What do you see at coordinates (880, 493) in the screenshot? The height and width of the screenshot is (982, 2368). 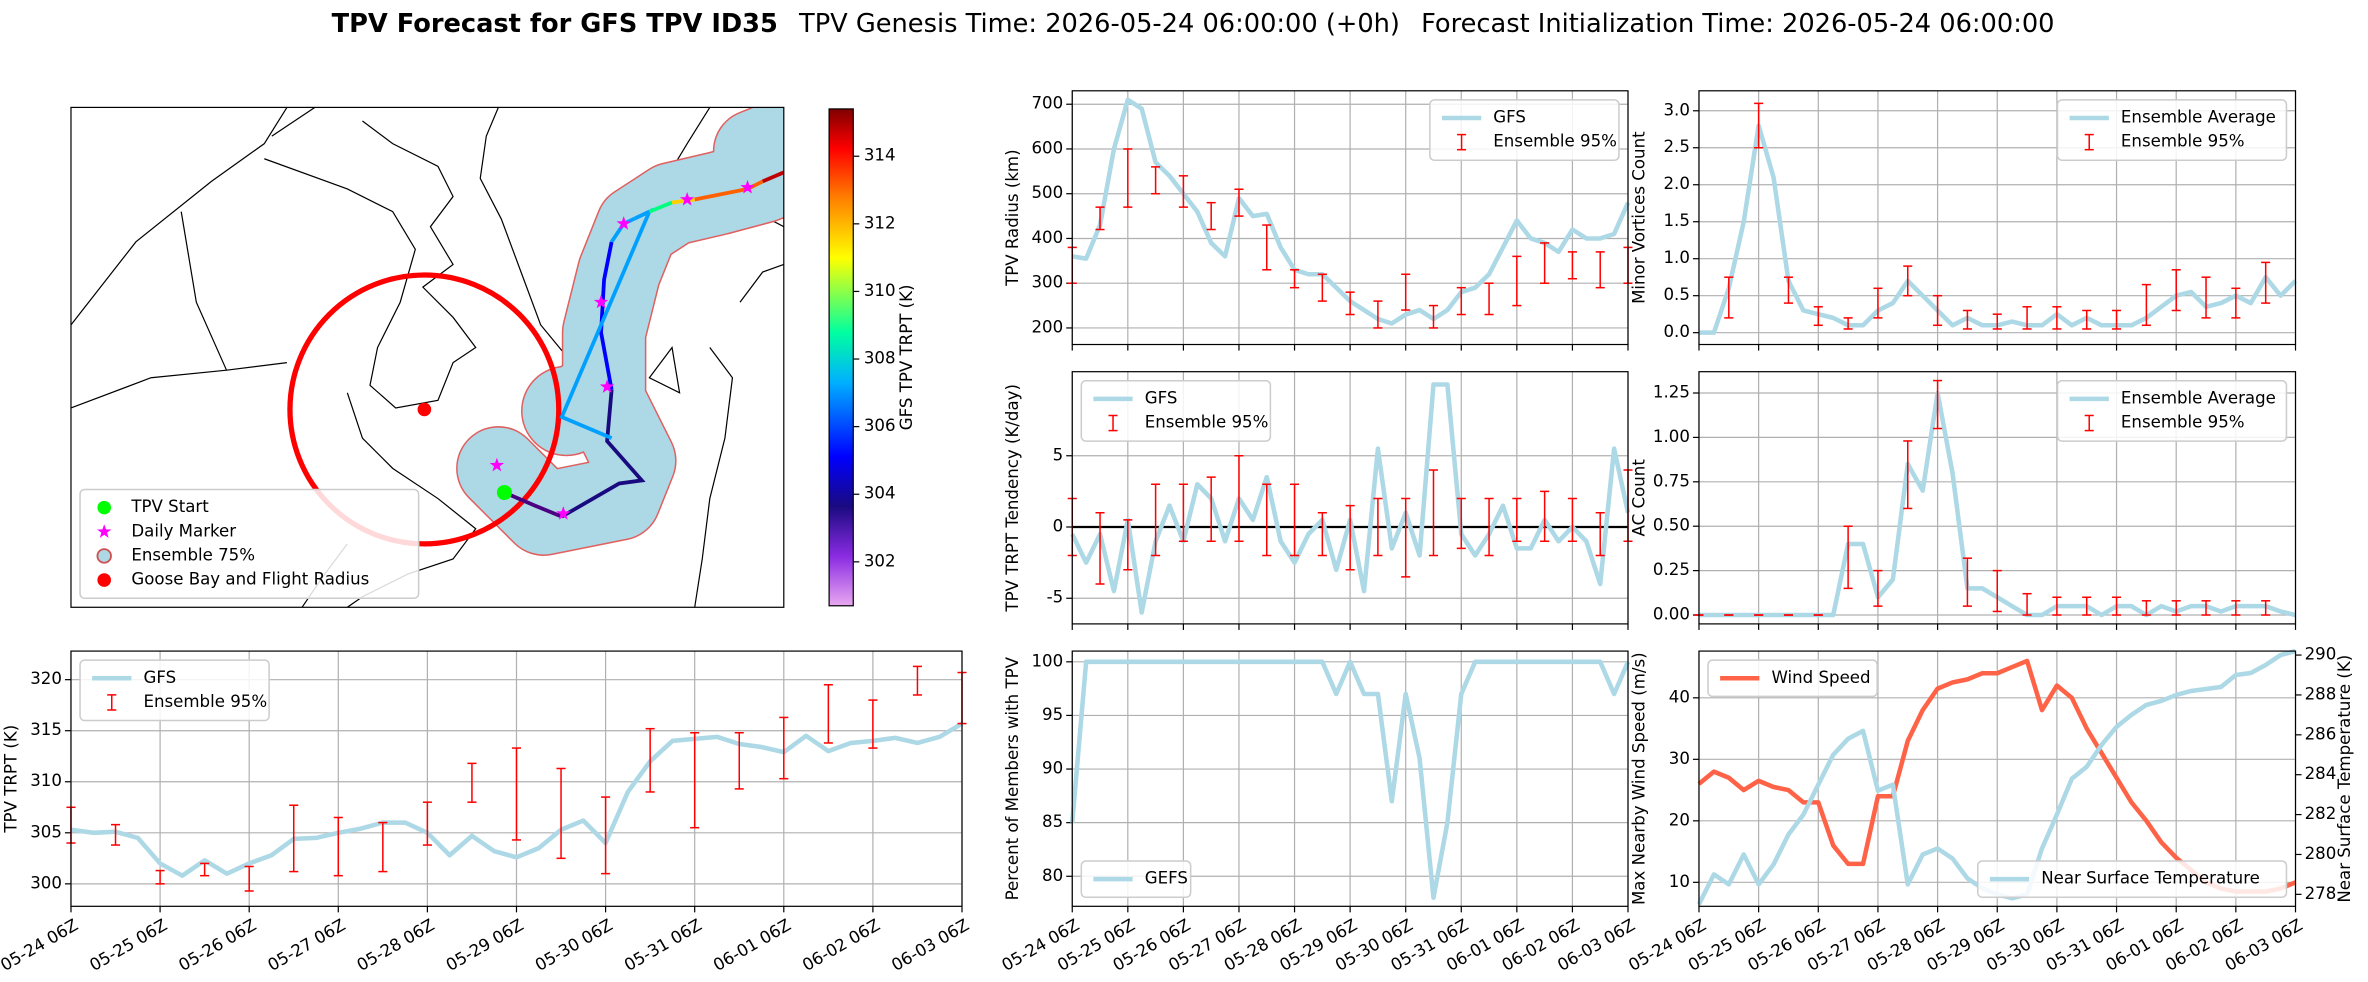 I see `colorbar-tick-label: 304` at bounding box center [880, 493].